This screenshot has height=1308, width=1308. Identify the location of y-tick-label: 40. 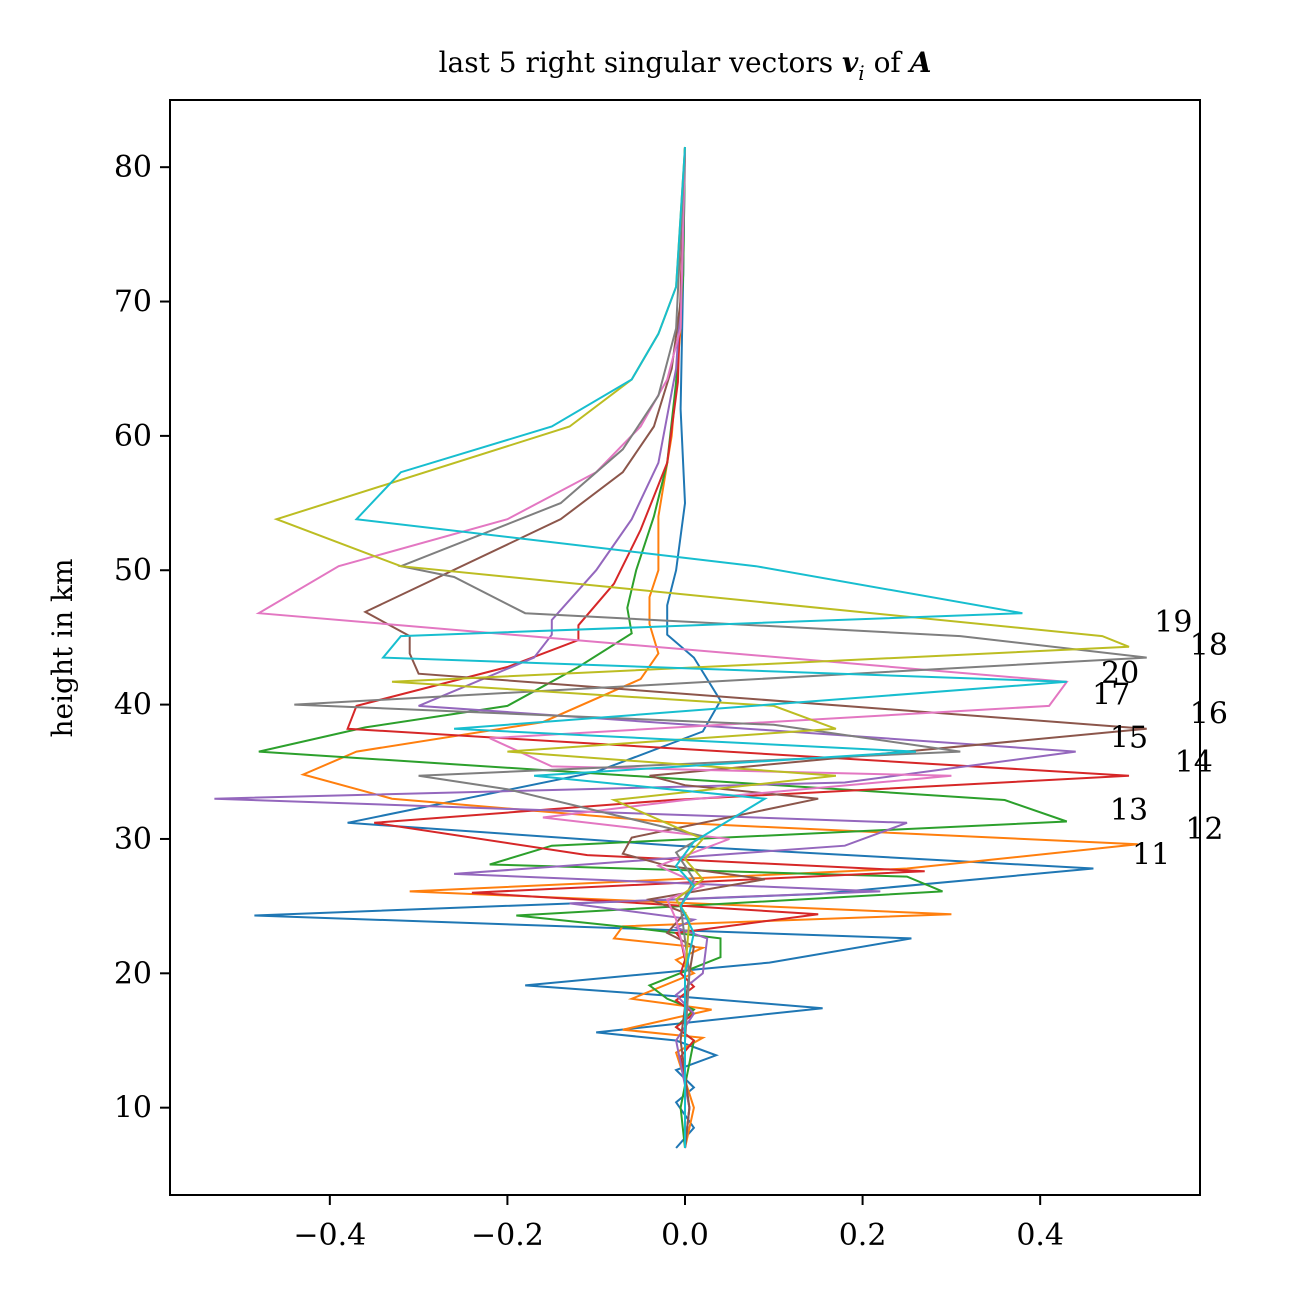
(133, 705).